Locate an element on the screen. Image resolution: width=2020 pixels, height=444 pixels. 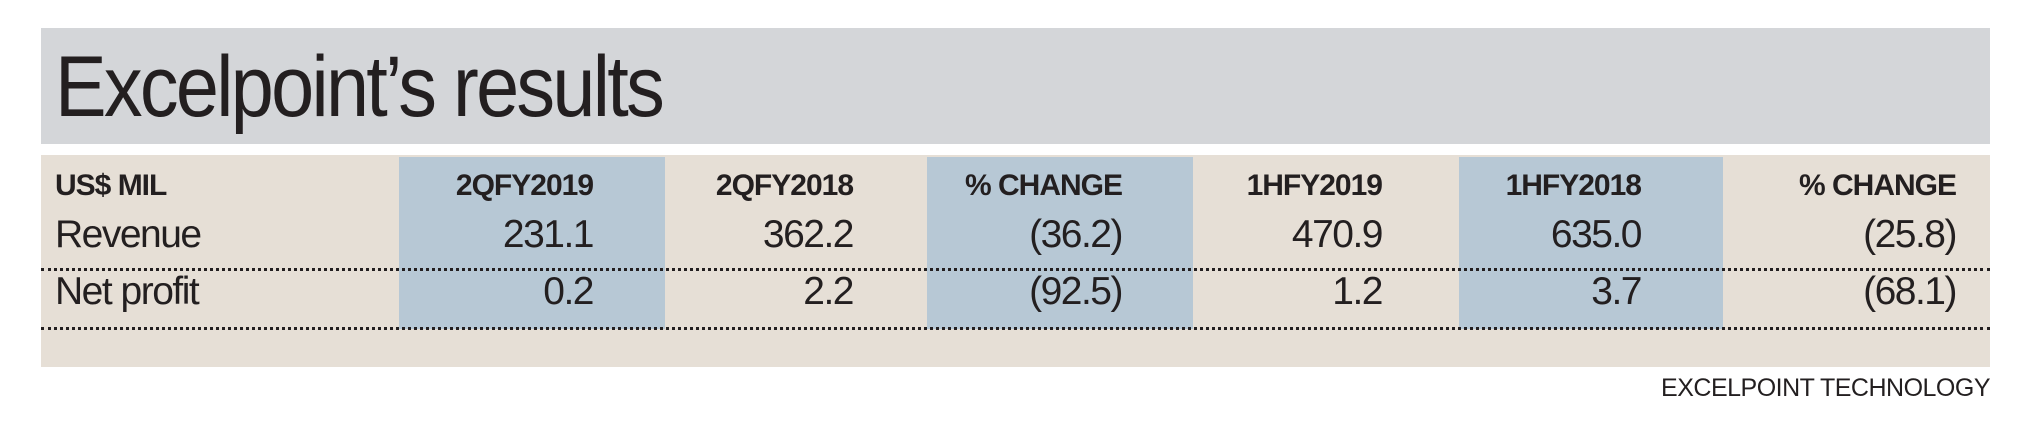
source-credit: EXCELPOINT TECHNOLOGY is located at coordinates (1825, 388).